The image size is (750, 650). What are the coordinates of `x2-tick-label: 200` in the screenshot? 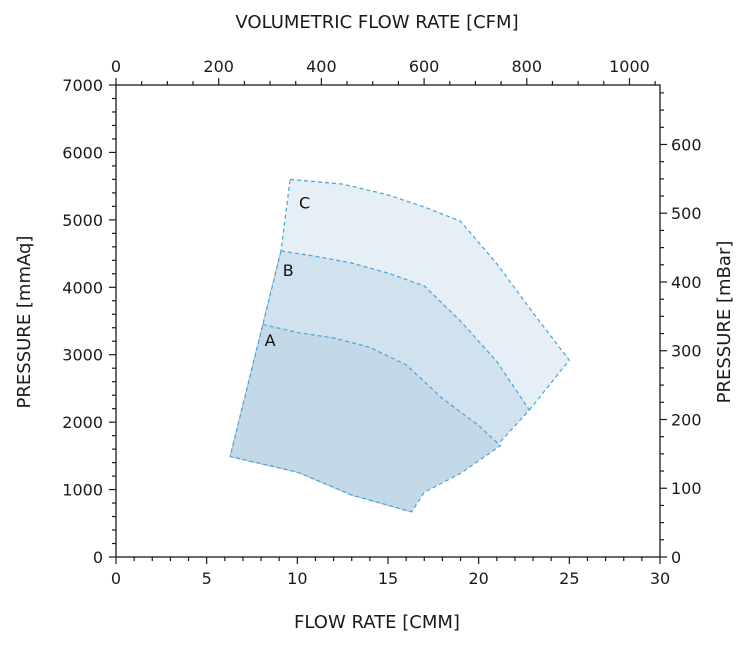 It's located at (218, 66).